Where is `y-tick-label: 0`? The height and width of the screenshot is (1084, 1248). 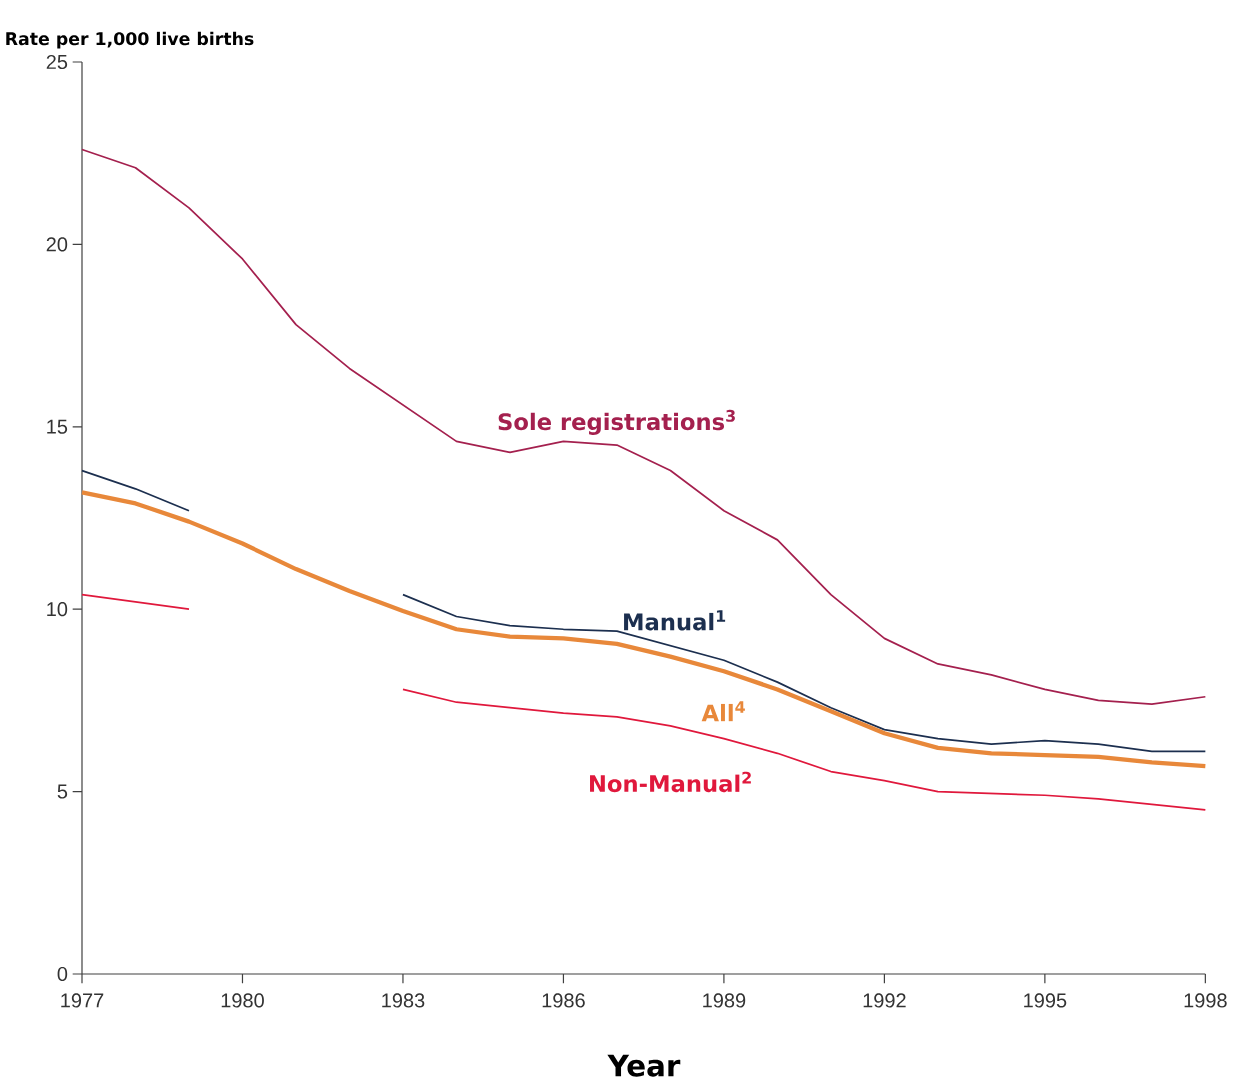
y-tick-label: 0 is located at coordinates (62, 974).